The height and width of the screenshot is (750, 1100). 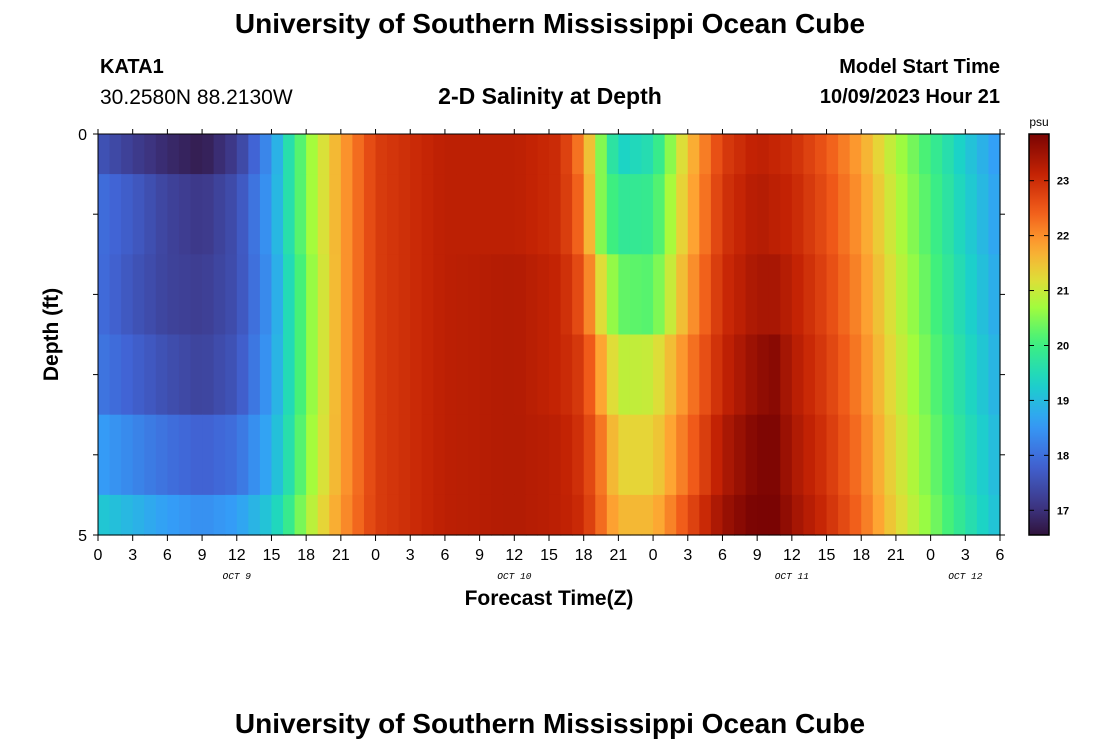 I want to click on y-tick-label: 5, so click(x=82, y=536).